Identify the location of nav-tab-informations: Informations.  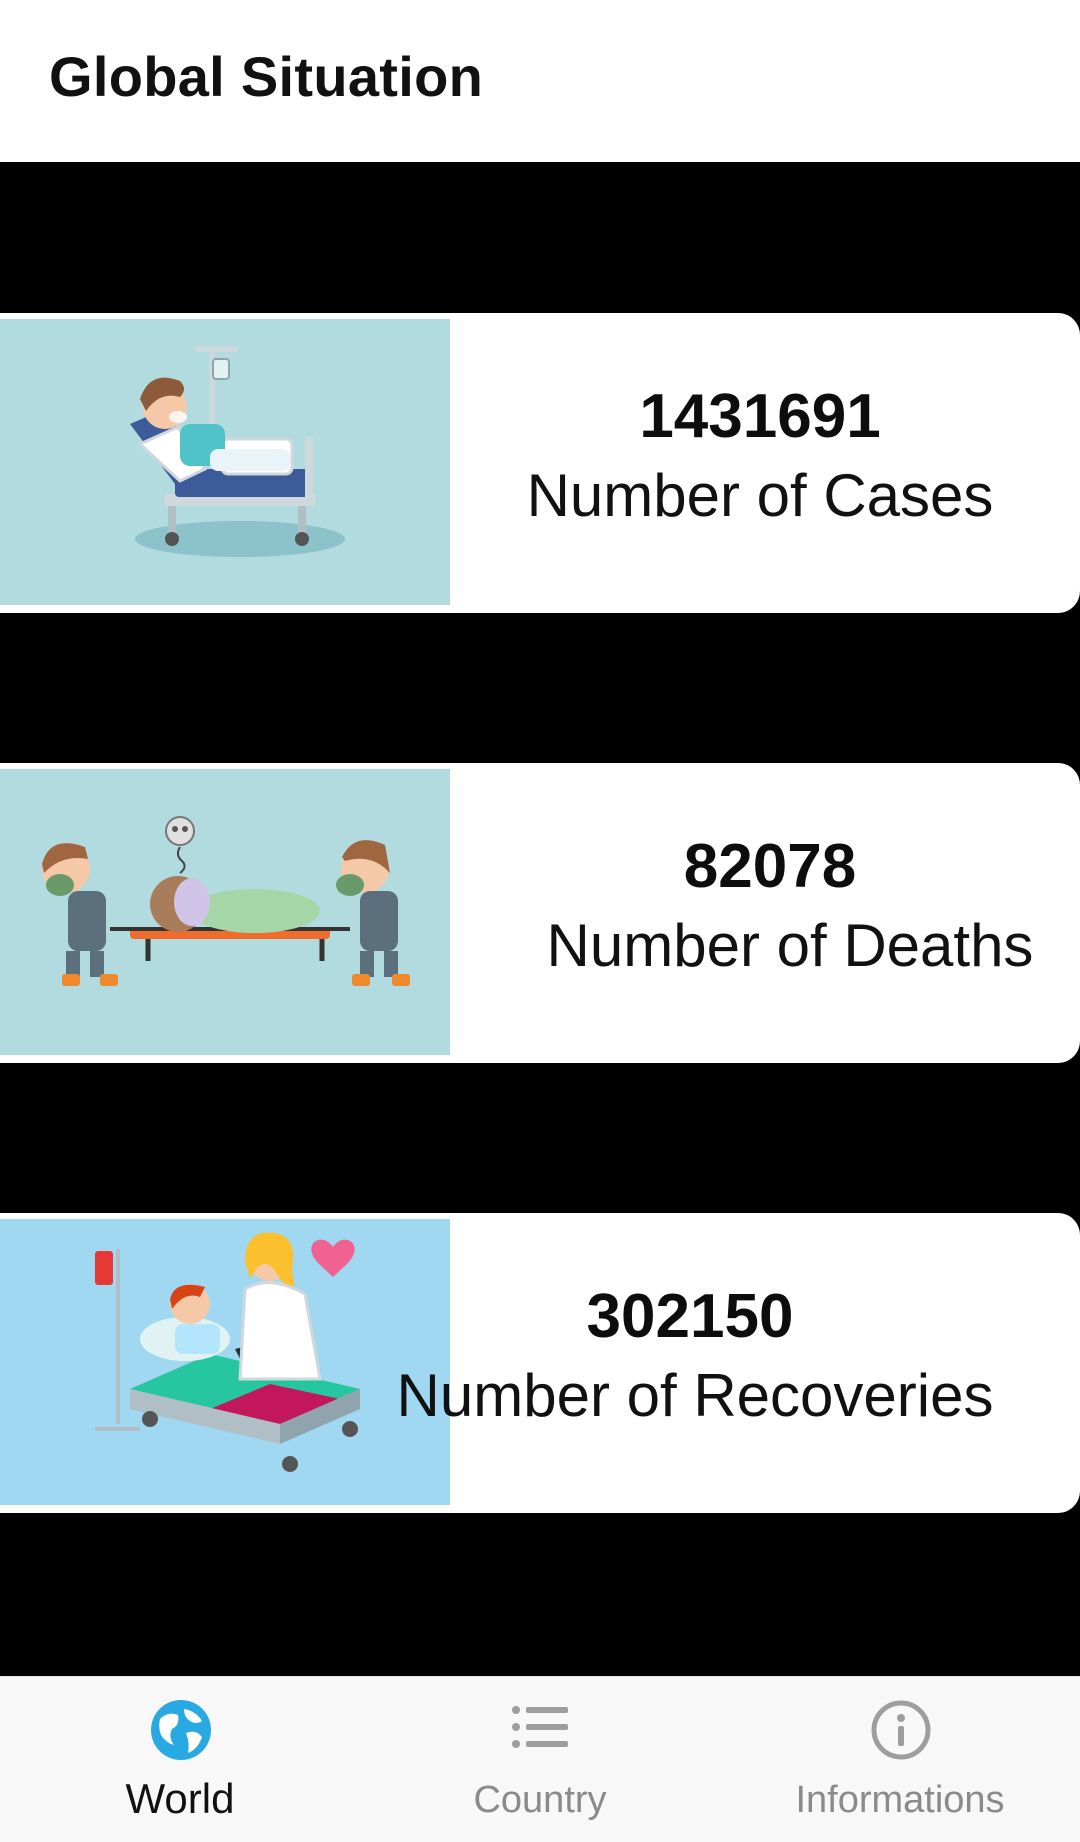
(900, 1759).